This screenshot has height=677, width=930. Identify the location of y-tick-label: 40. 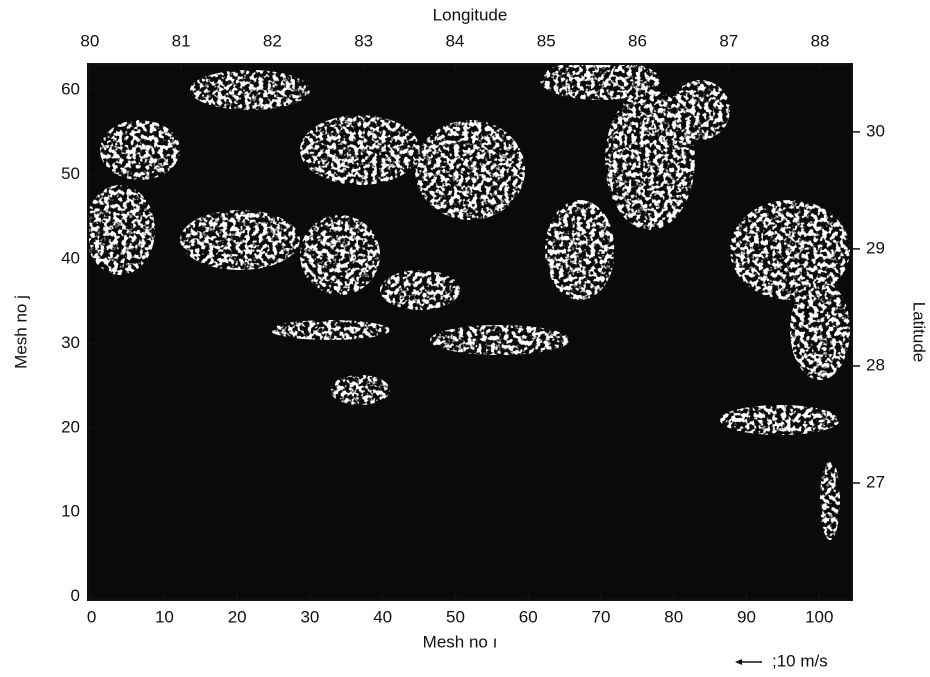
(70, 257).